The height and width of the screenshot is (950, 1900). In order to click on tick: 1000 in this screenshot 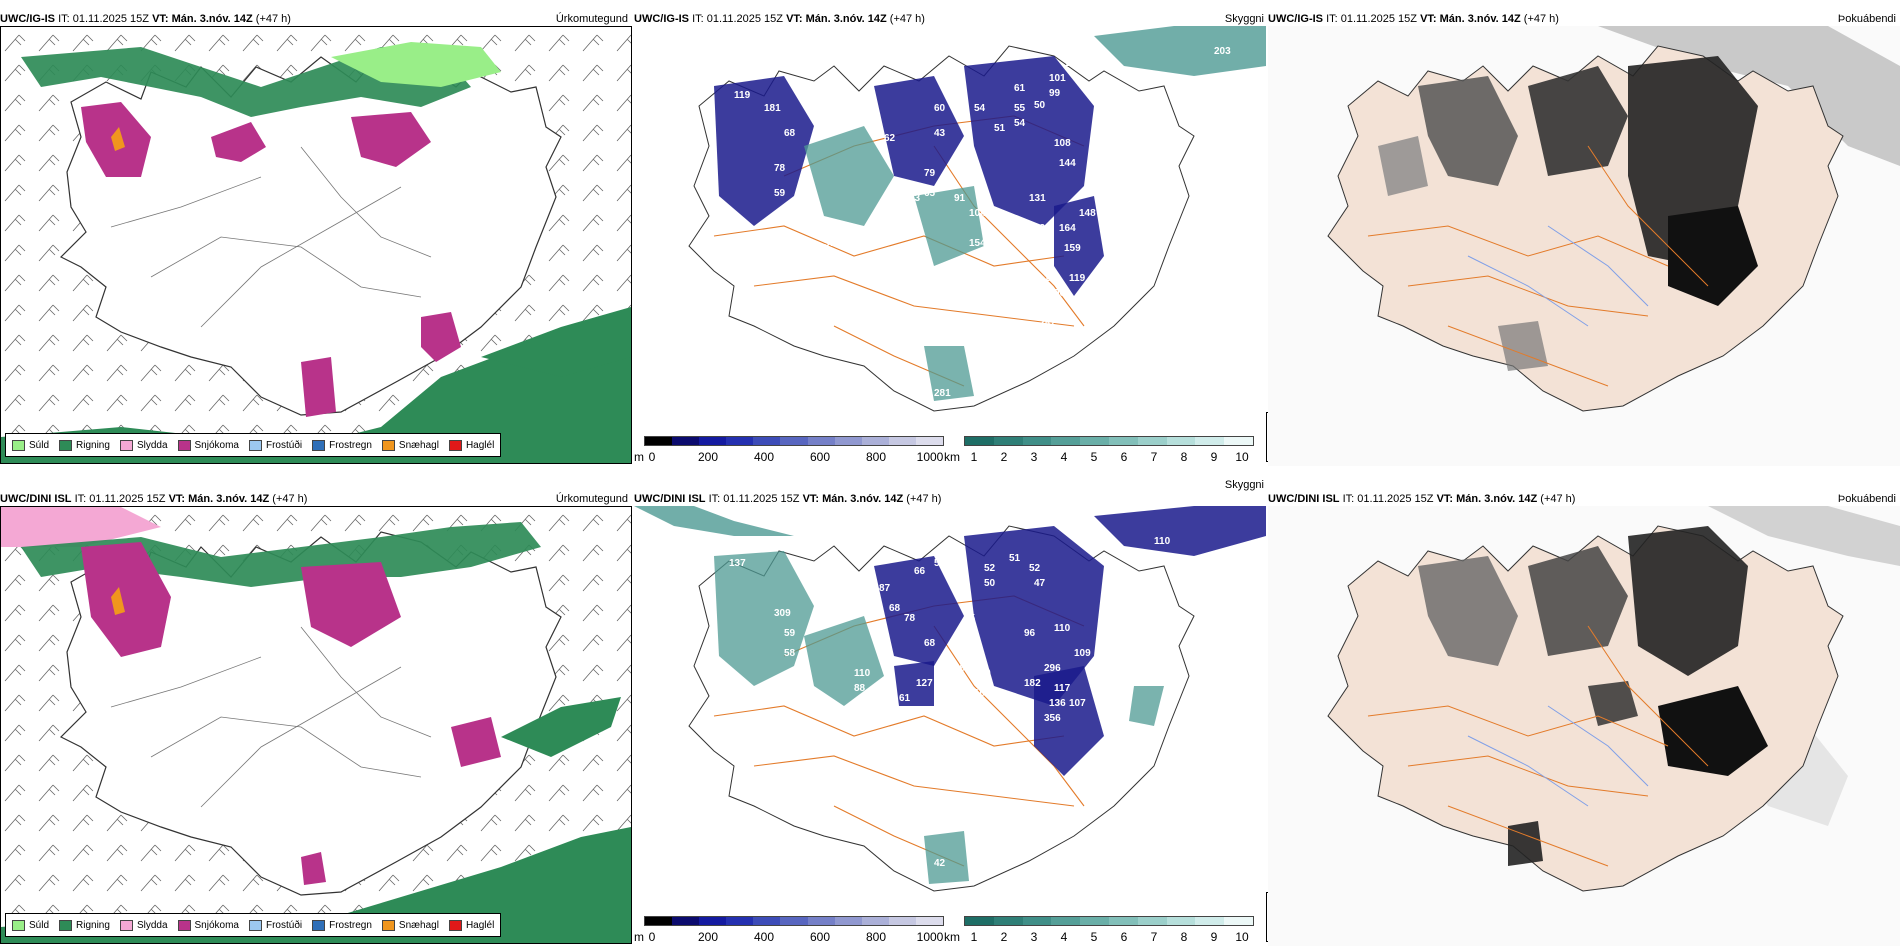, I will do `click(930, 457)`.